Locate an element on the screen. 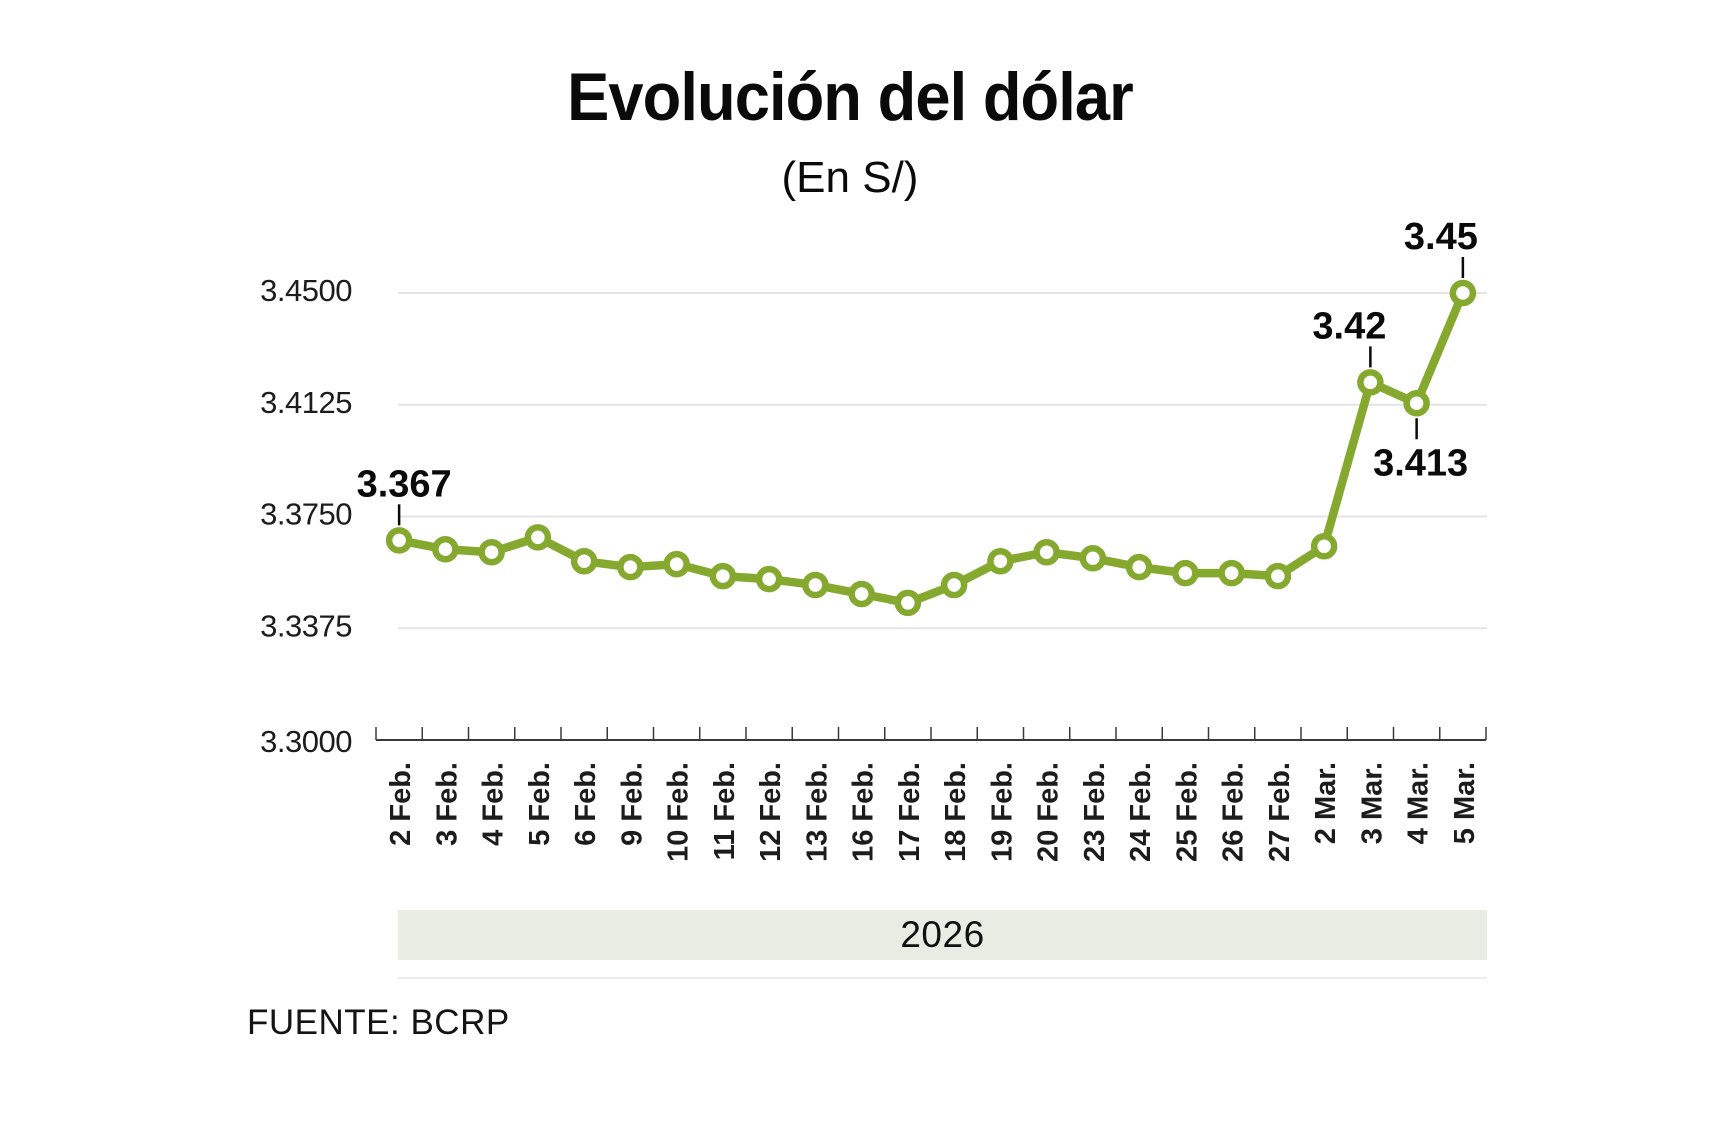  x-axis-date-label: 27 Feb. is located at coordinates (1280, 812).